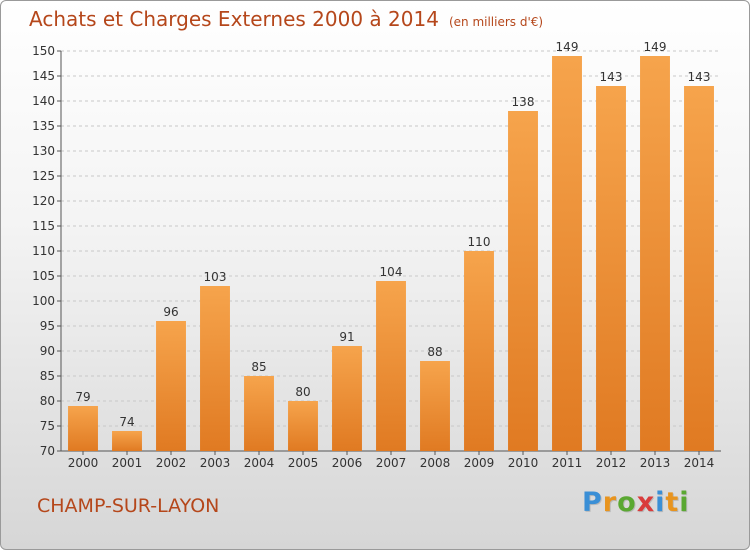 The image size is (750, 550). What do you see at coordinates (43, 201) in the screenshot?
I see `y-tick-label: 120` at bounding box center [43, 201].